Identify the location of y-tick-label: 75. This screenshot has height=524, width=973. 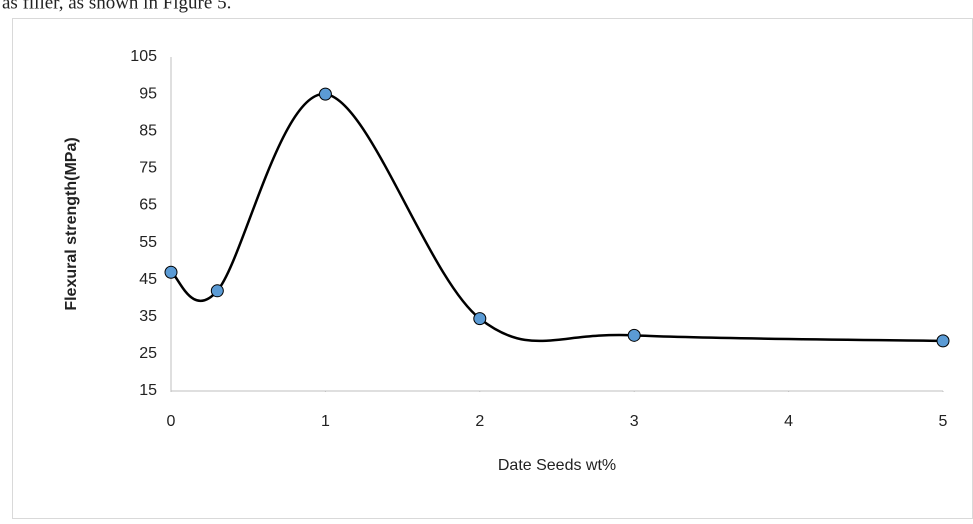
(148, 168).